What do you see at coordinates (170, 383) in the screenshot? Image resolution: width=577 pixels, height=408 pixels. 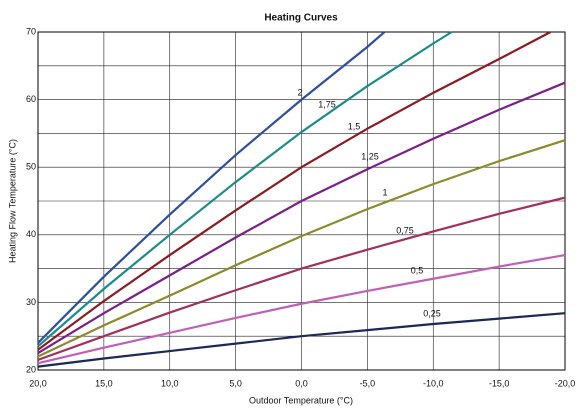 I see `x-tick-label: 10,0` at bounding box center [170, 383].